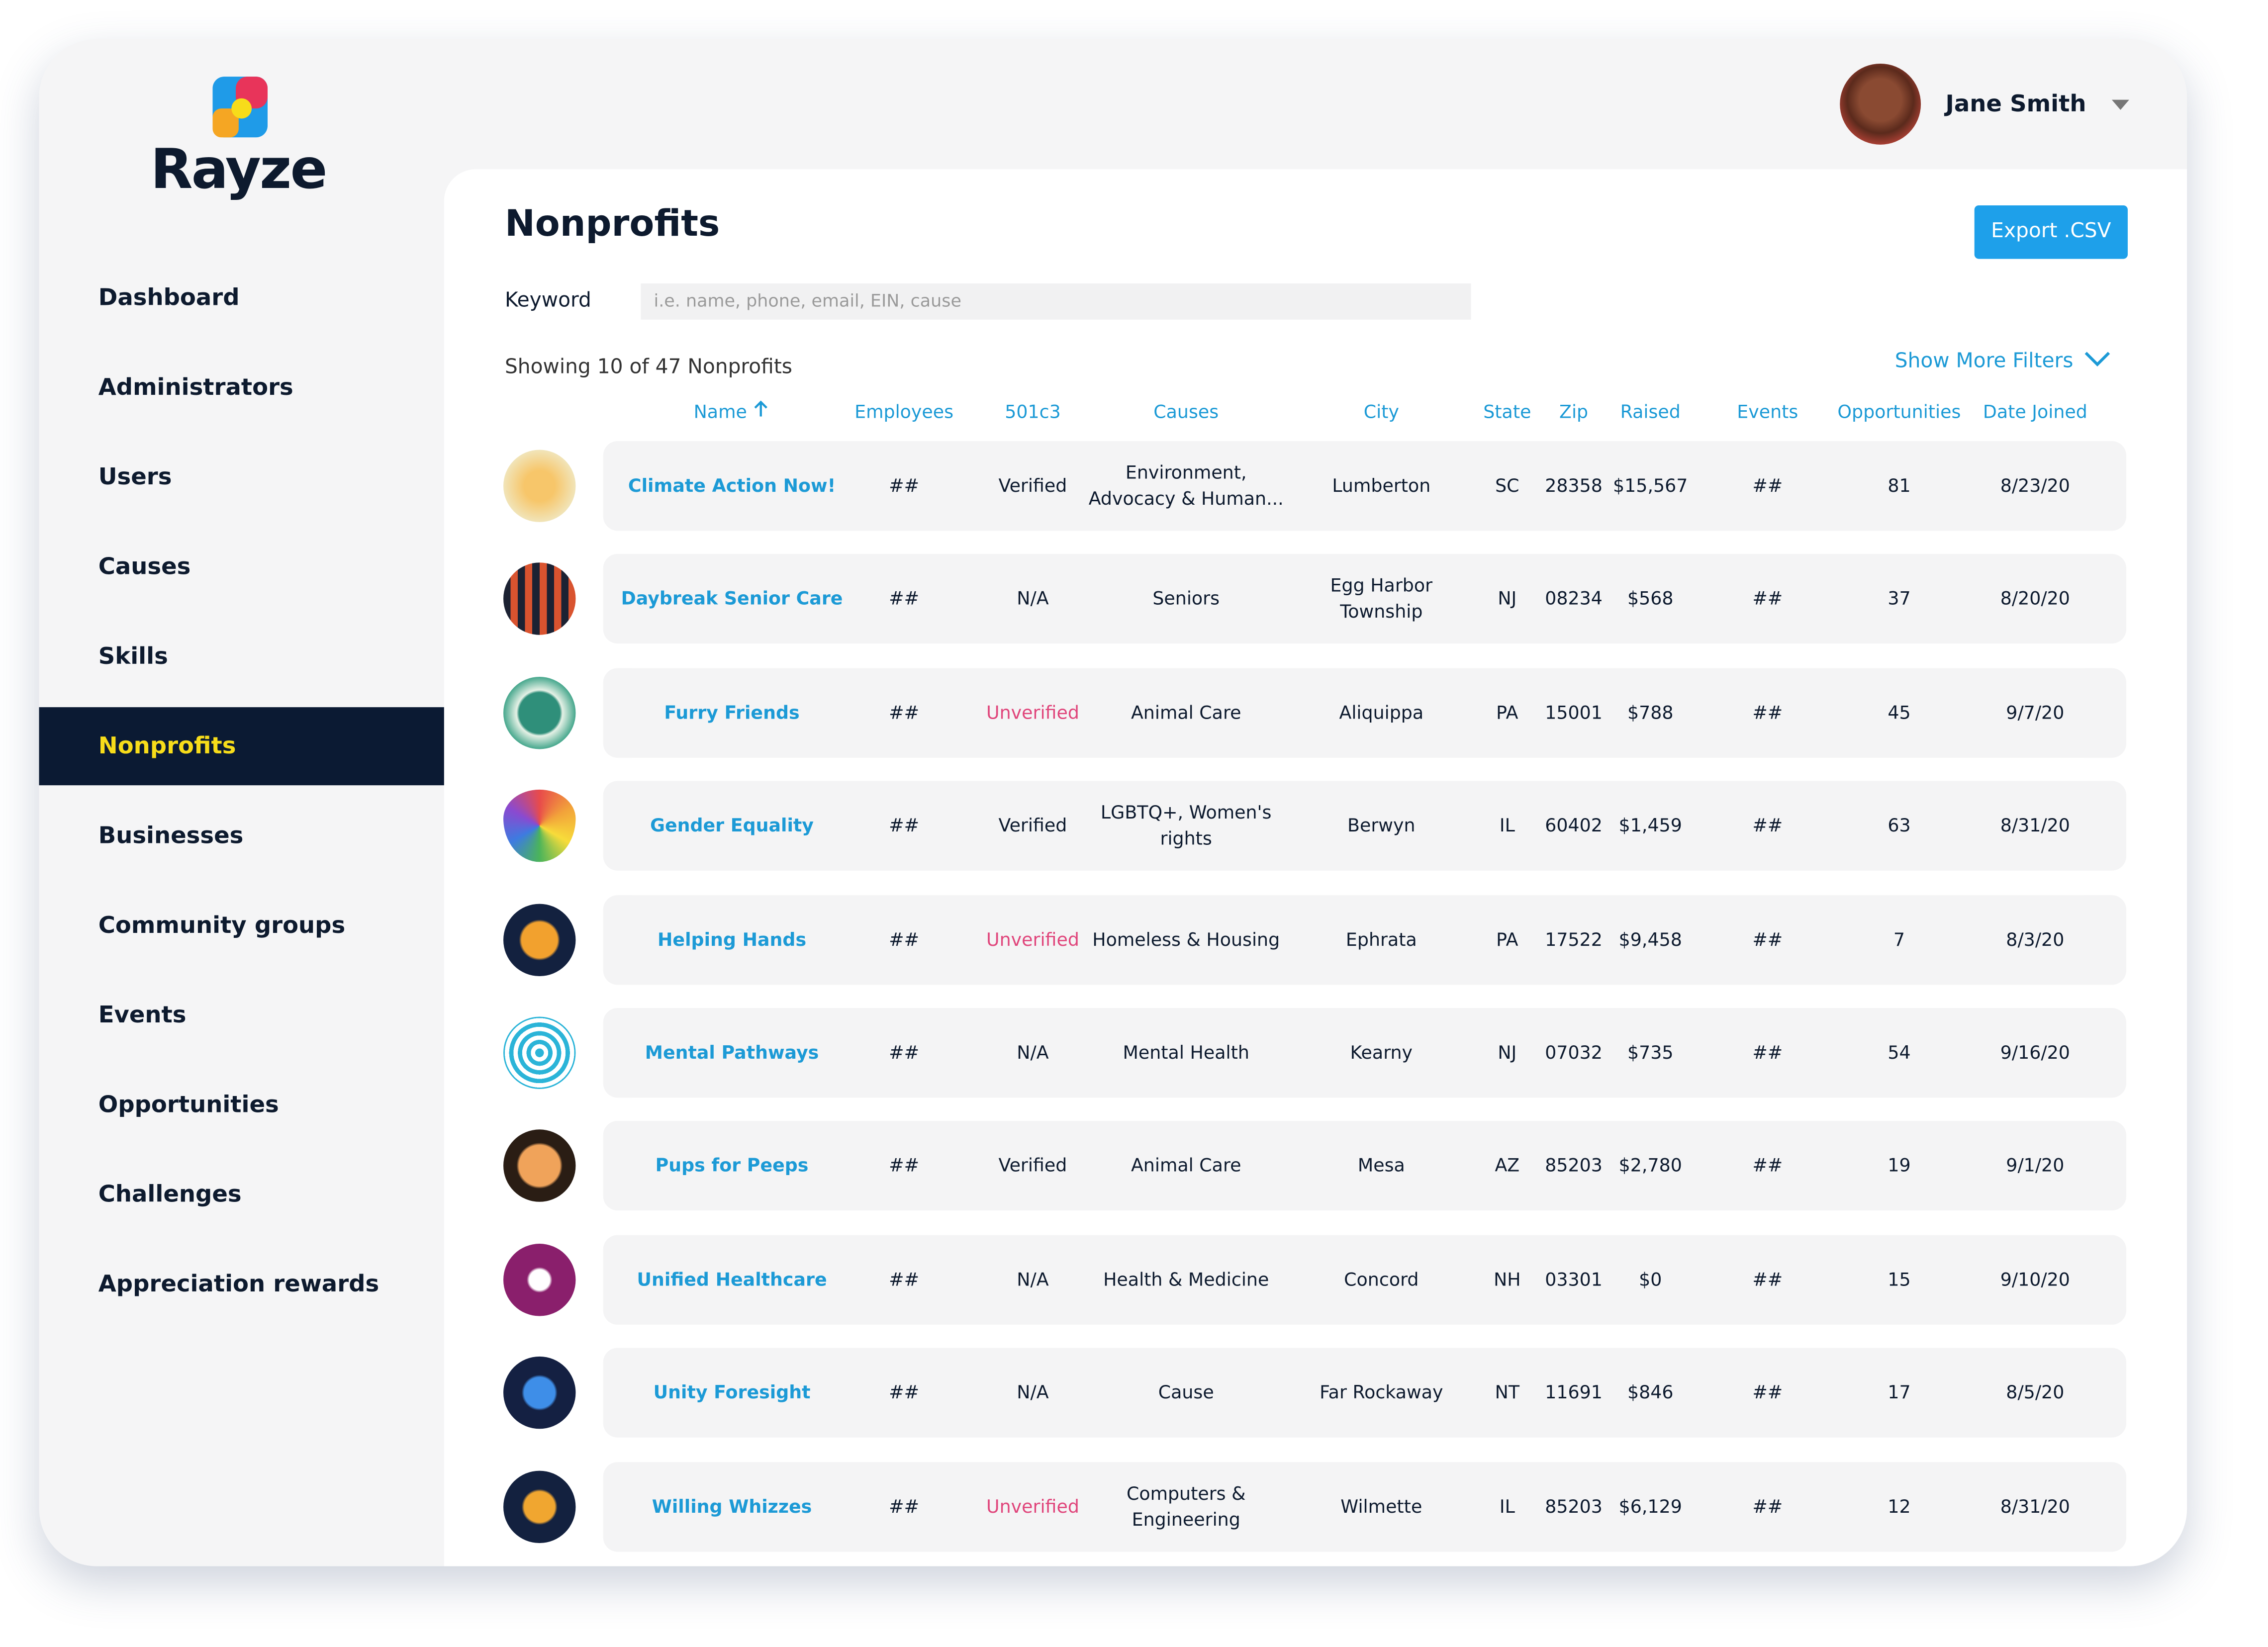 This screenshot has height=1647, width=2268. Describe the element at coordinates (732, 1165) in the screenshot. I see `cell-name: Pups for Peeps` at that location.